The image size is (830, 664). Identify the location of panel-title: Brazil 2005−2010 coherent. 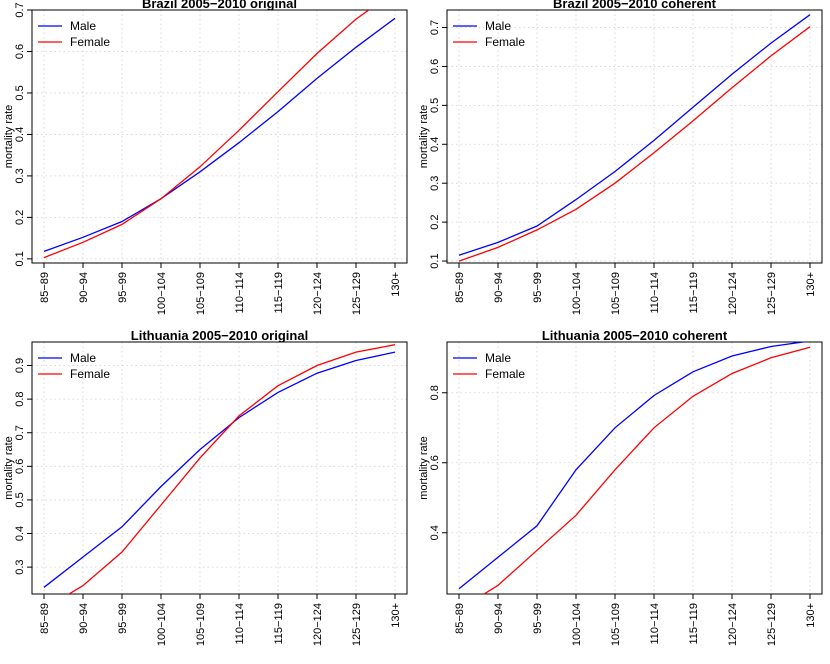
(635, 5).